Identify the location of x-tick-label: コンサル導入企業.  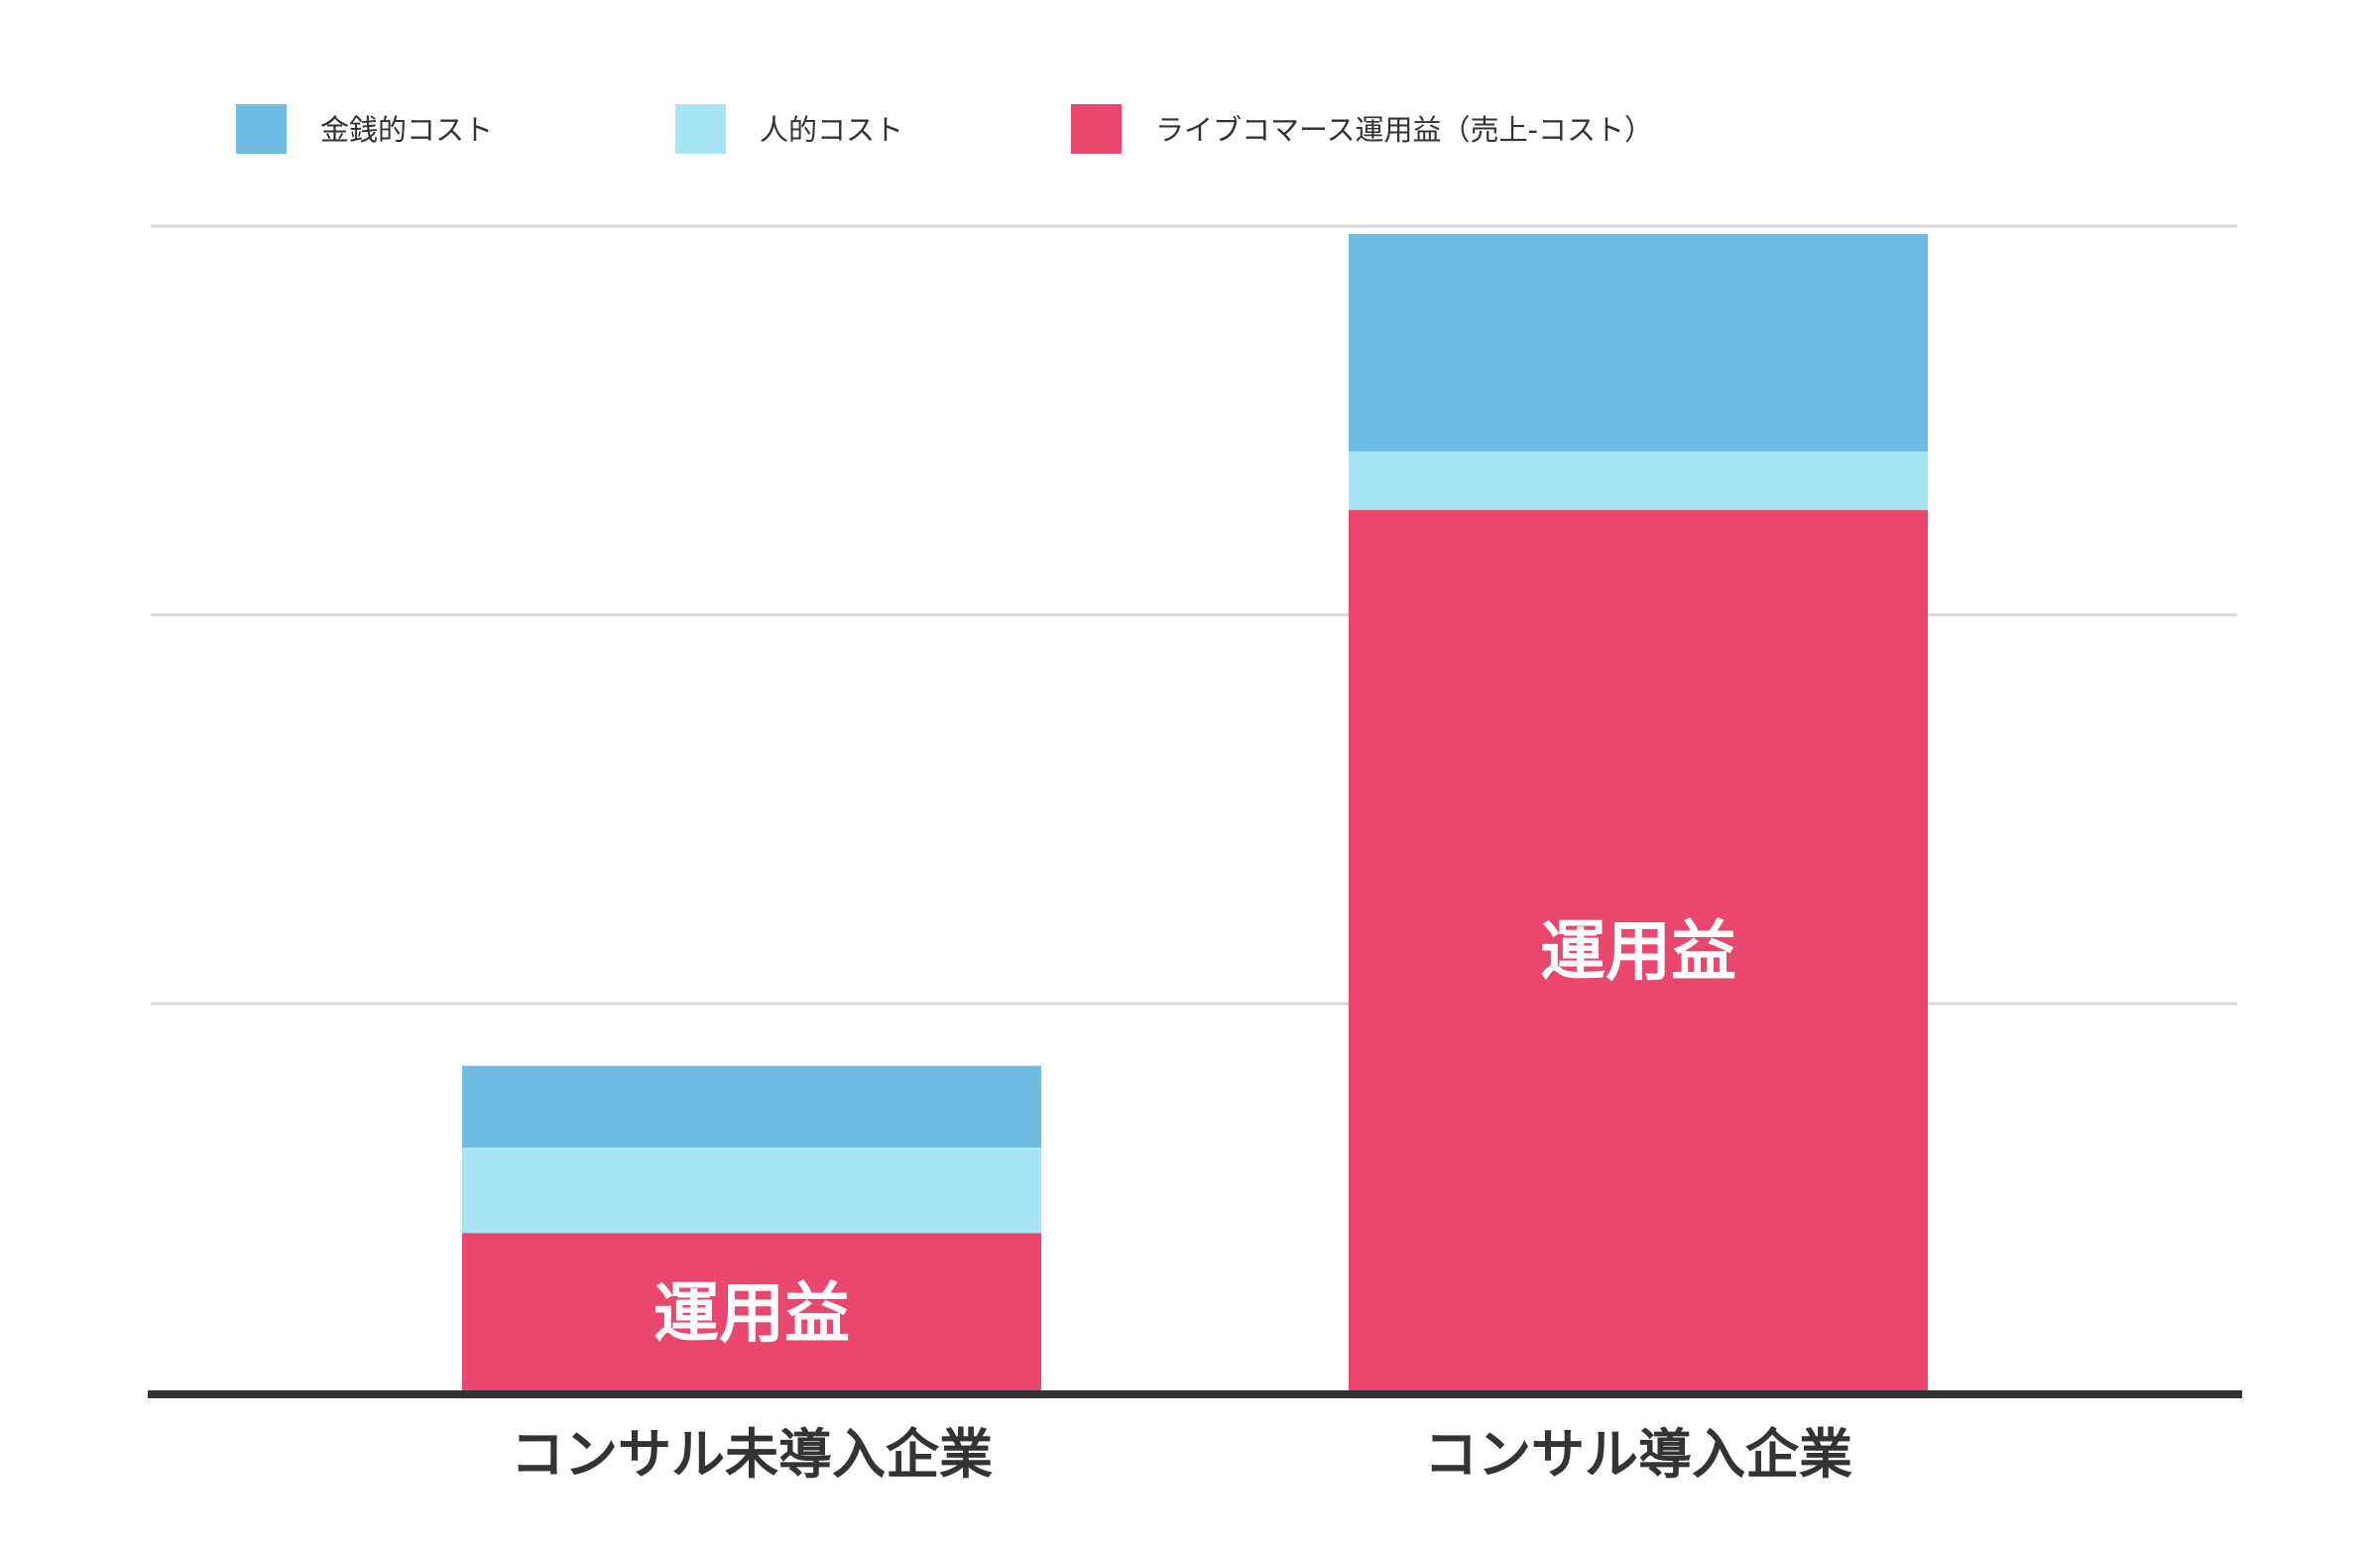
(1638, 1454).